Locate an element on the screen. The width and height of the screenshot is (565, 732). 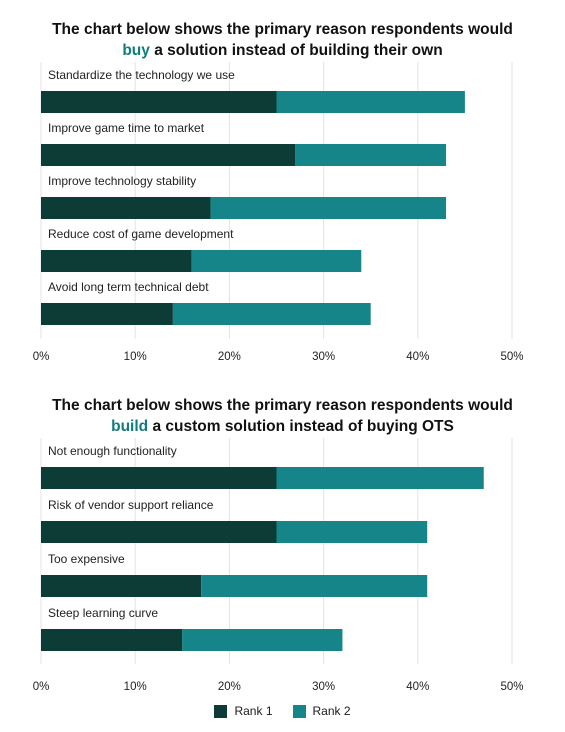
chart-1-x-tick-label: 30% is located at coordinates (323, 356).